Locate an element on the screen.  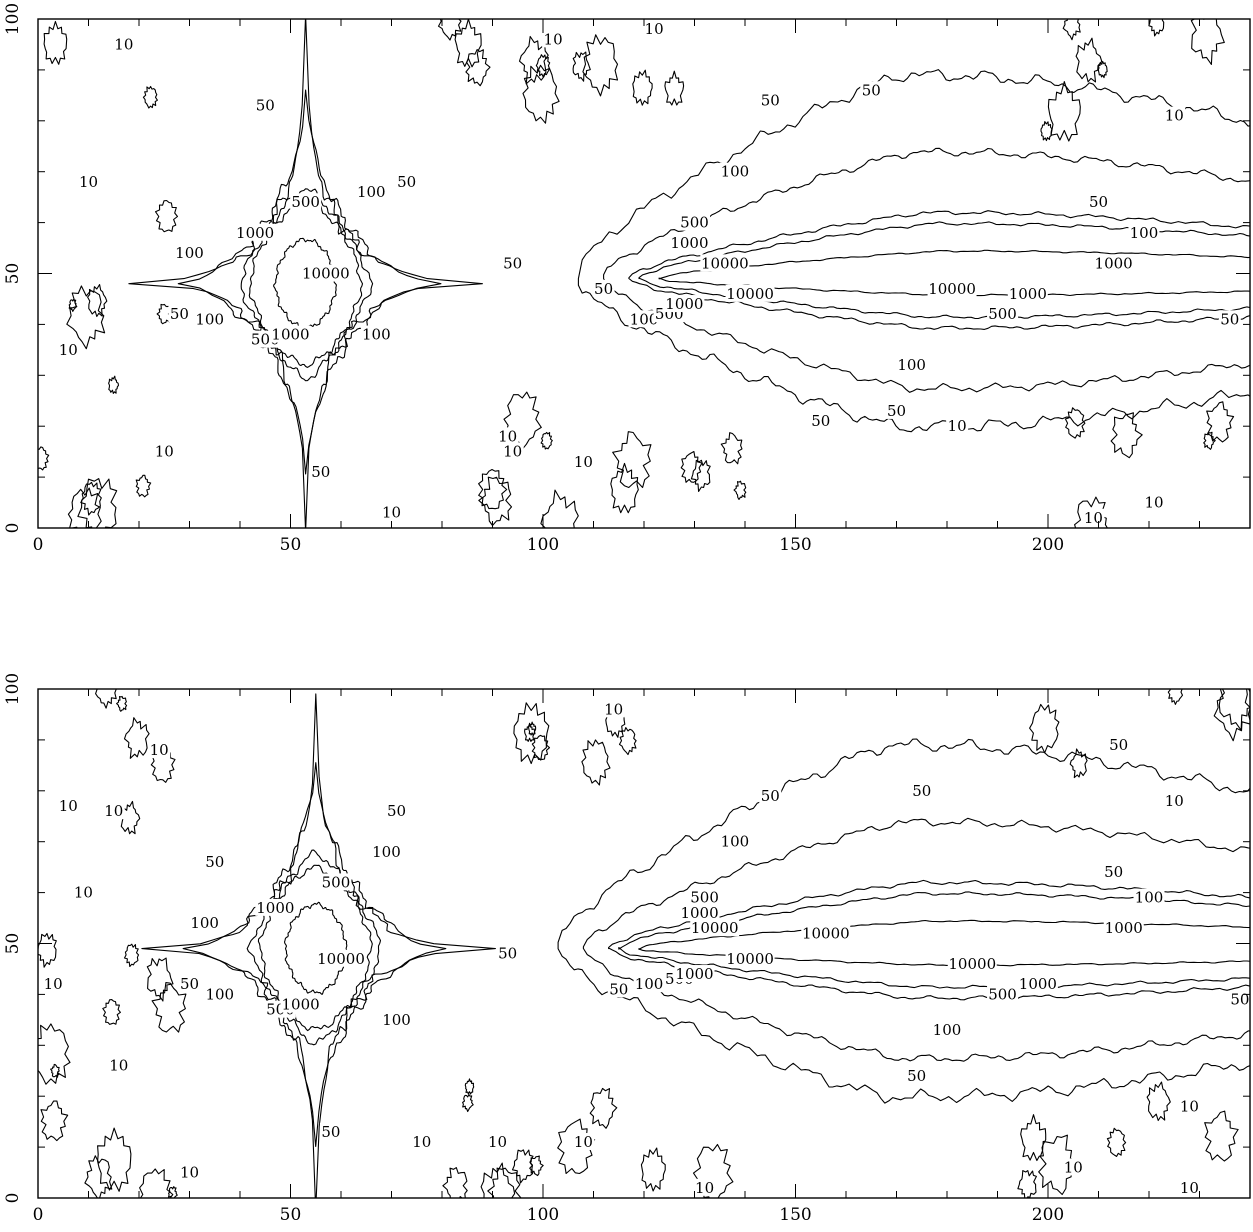
x-tick-label: 200 is located at coordinates (1048, 1215).